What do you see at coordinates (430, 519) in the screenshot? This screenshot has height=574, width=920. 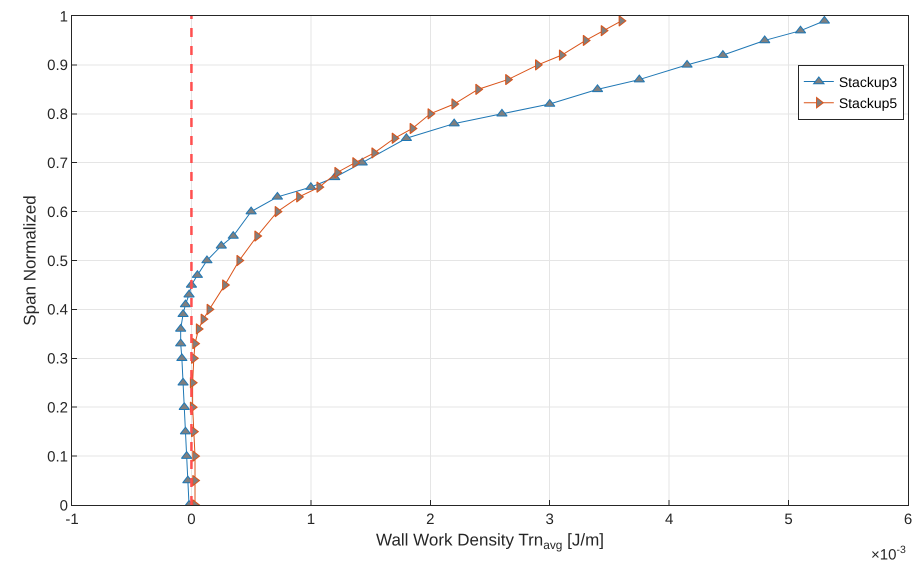 I see `x-tick-label: 2` at bounding box center [430, 519].